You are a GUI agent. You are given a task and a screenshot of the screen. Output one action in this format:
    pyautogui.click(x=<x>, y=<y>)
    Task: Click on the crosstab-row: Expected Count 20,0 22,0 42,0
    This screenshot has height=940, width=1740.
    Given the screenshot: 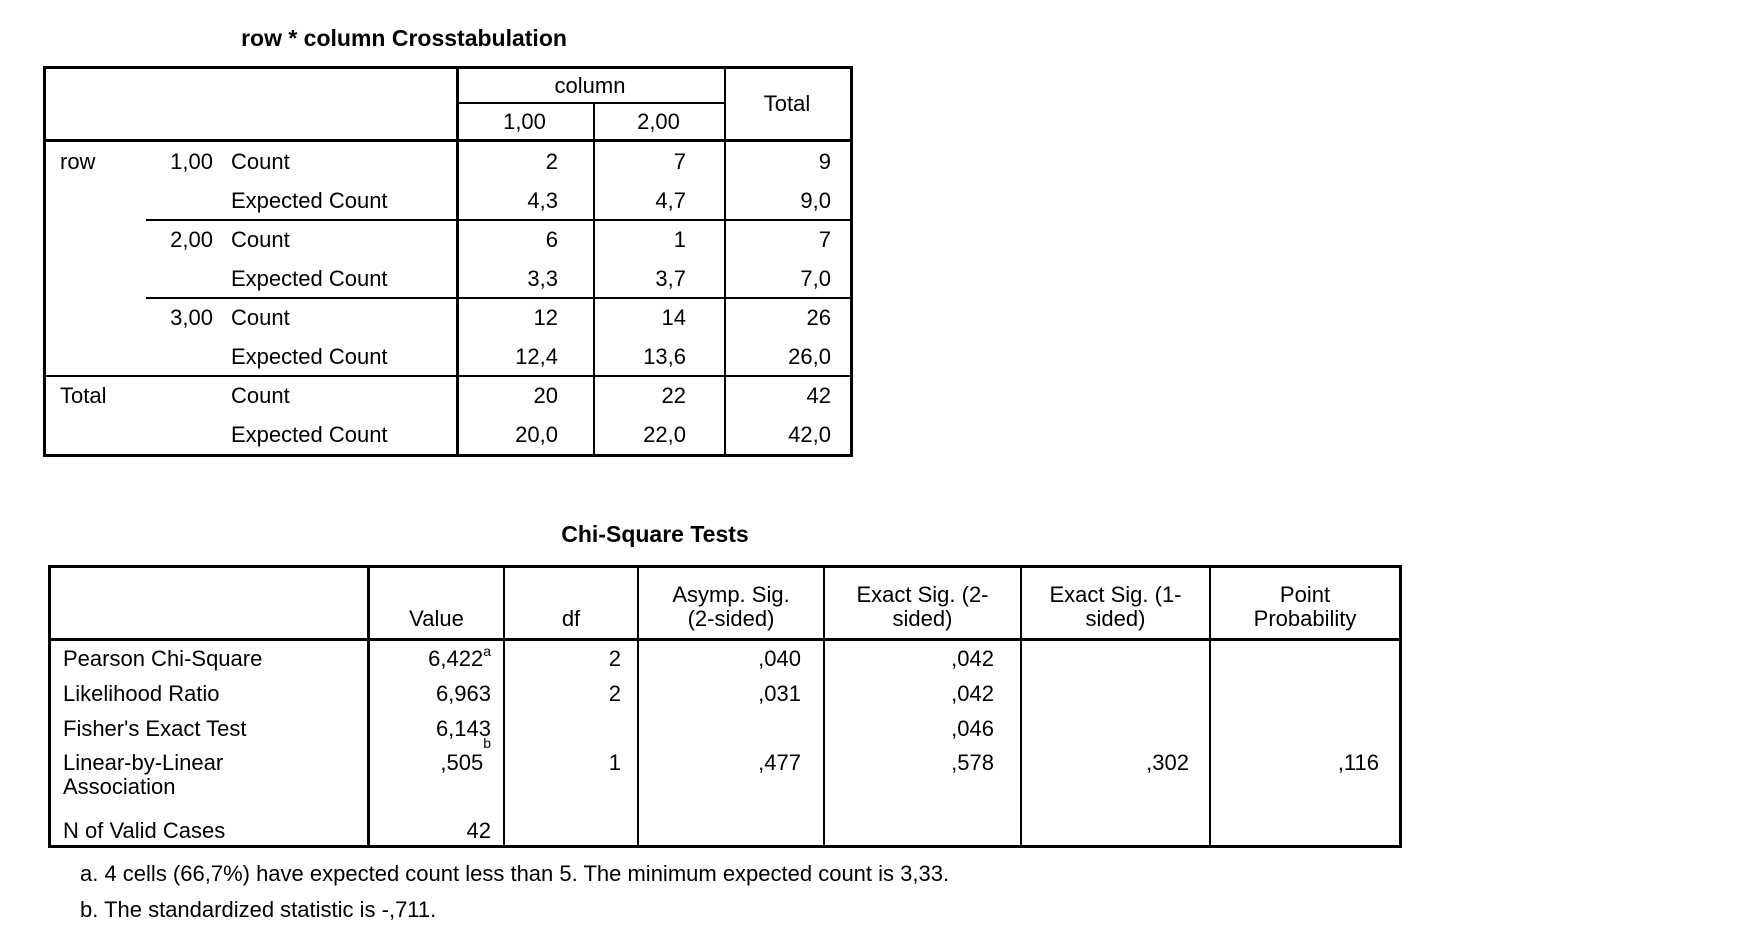 What is the action you would take?
    pyautogui.click(x=448, y=434)
    